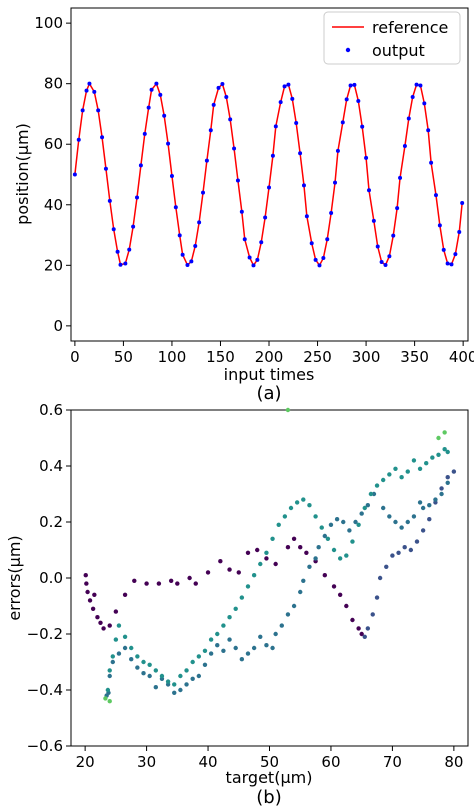  Describe the element at coordinates (268, 393) in the screenshot. I see `caption-a: (a)` at that location.